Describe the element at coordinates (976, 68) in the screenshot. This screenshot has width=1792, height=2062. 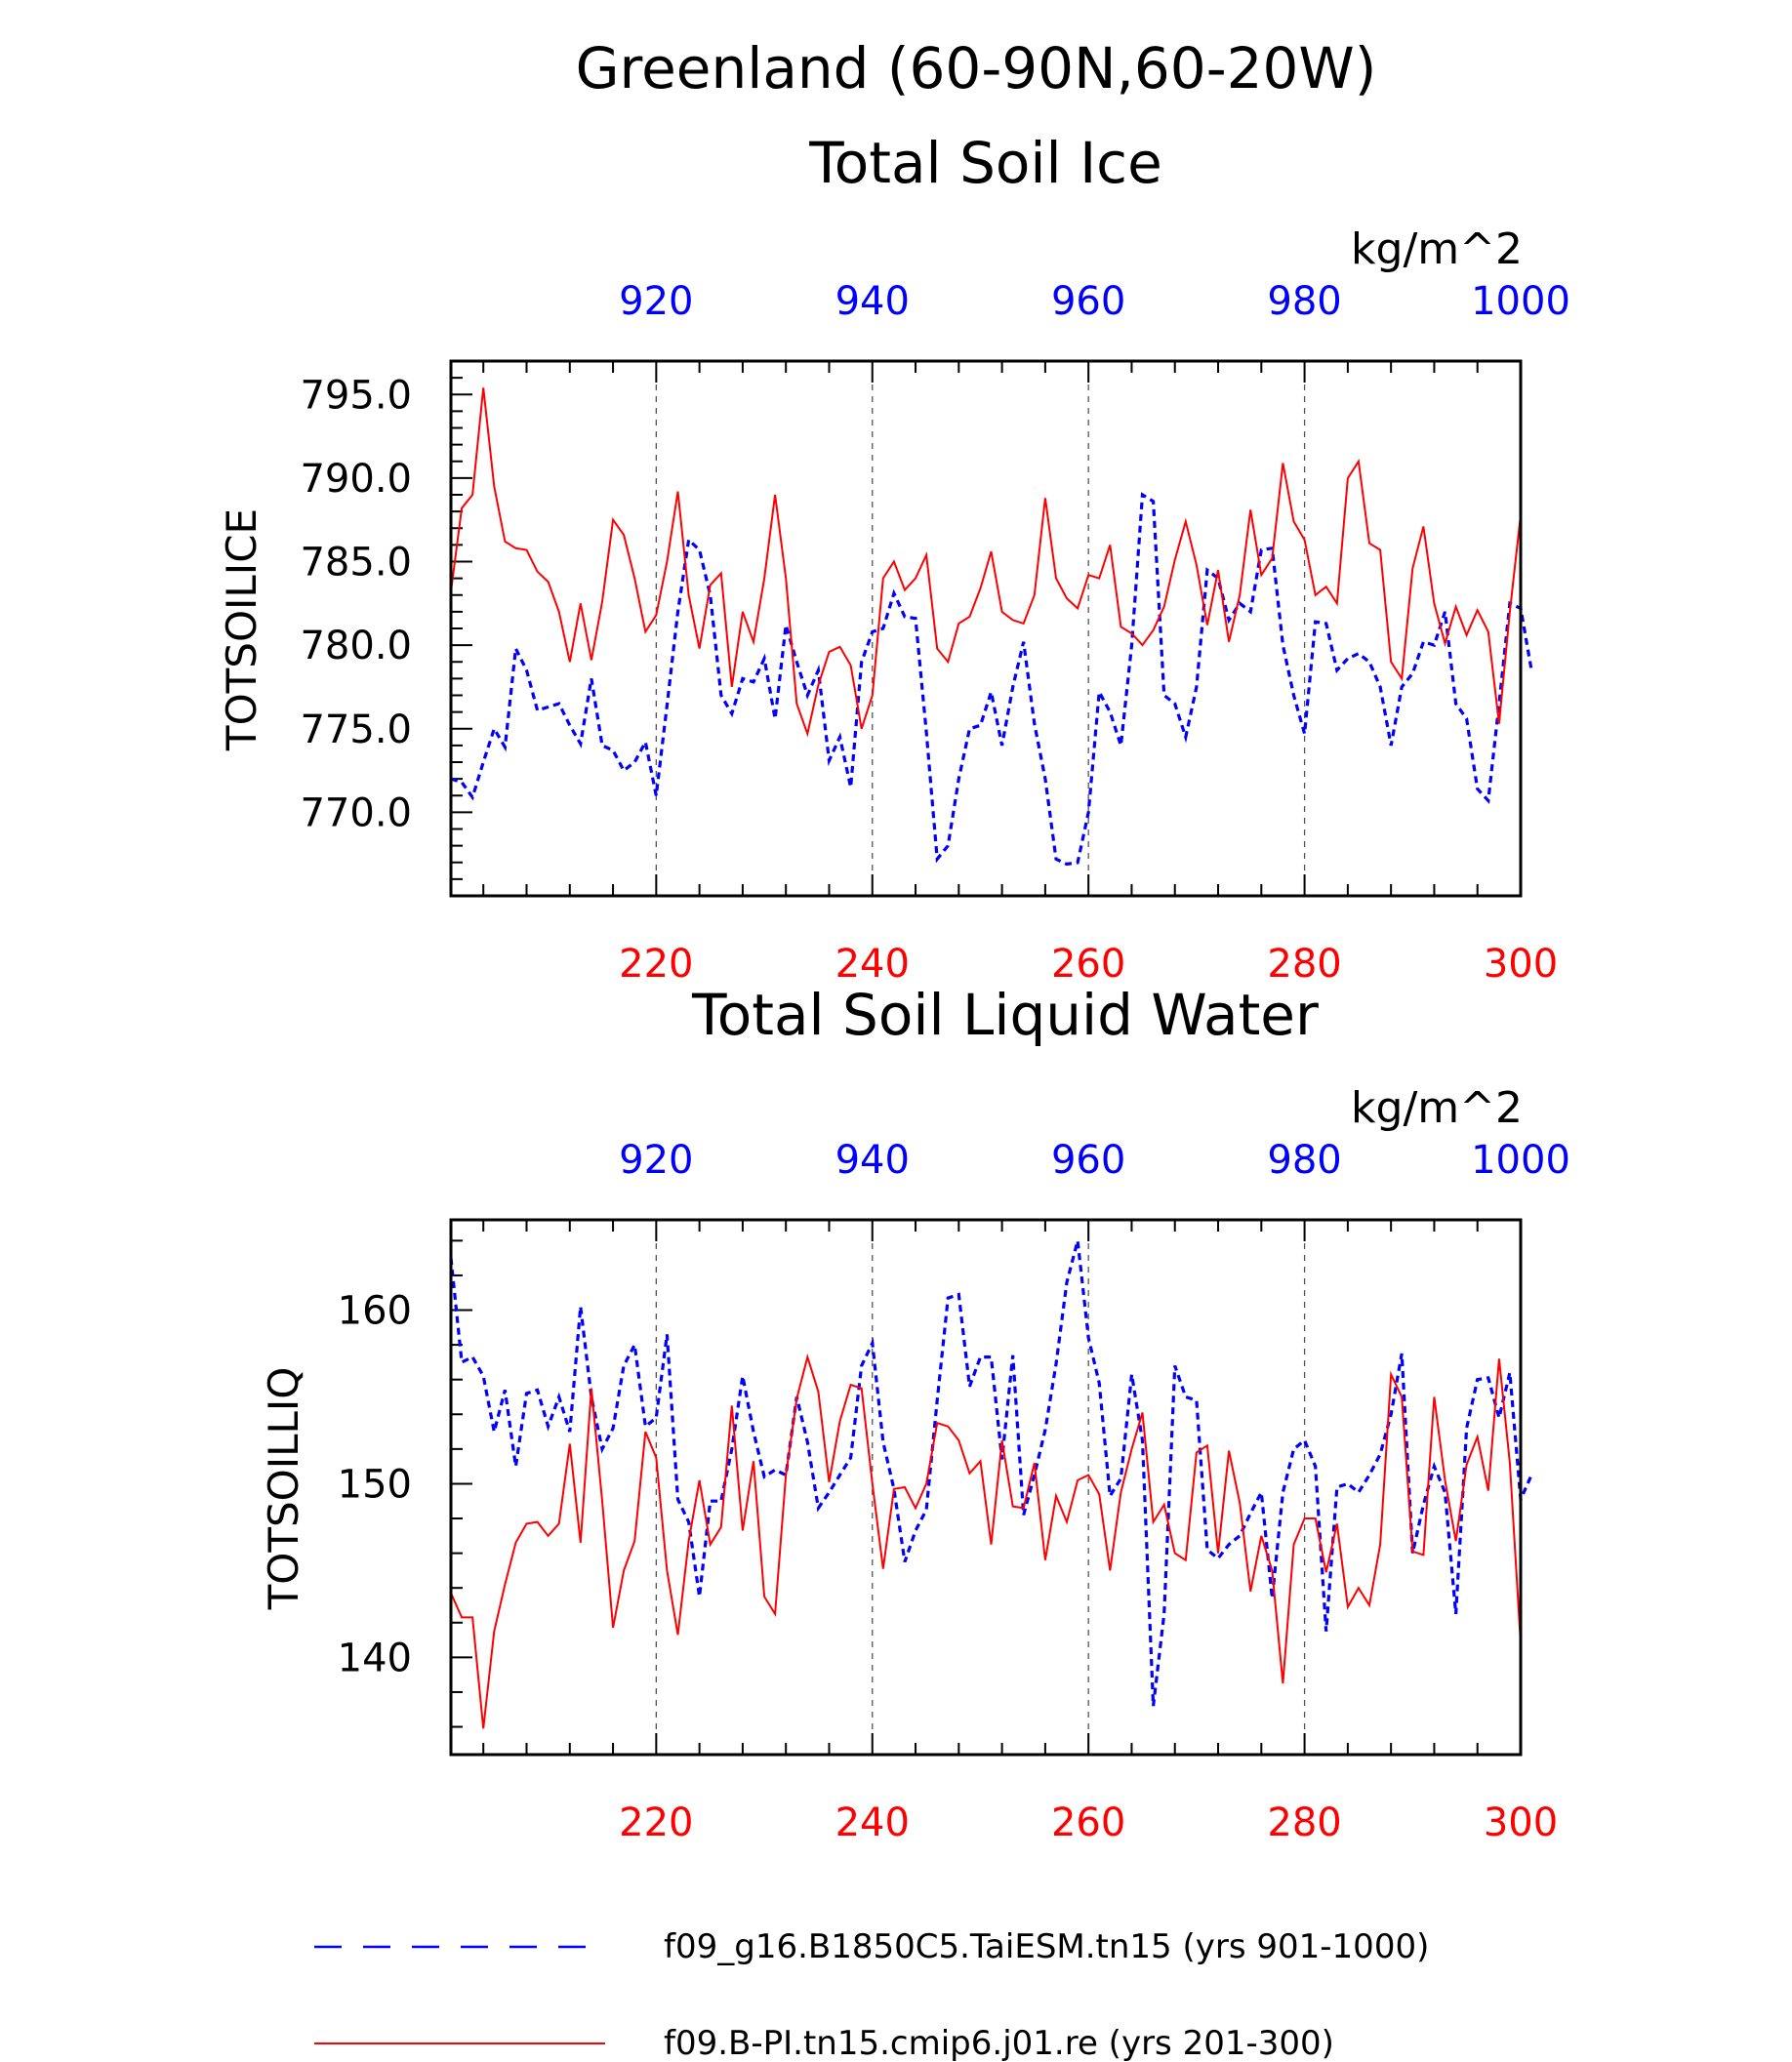
I see `figure-title: Greenland (60-90N,60-20W)` at that location.